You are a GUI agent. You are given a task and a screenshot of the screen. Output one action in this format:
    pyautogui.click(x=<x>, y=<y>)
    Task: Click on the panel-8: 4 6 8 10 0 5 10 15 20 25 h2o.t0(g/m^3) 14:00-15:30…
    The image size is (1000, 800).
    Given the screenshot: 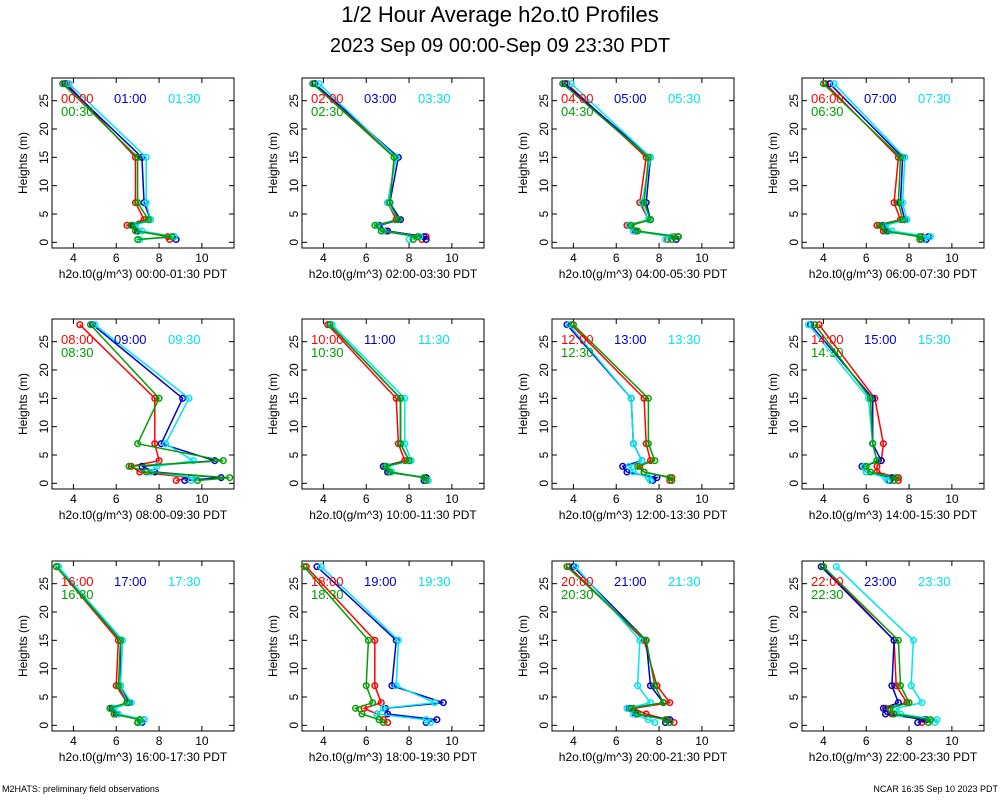 What is the action you would take?
    pyautogui.click(x=875, y=420)
    